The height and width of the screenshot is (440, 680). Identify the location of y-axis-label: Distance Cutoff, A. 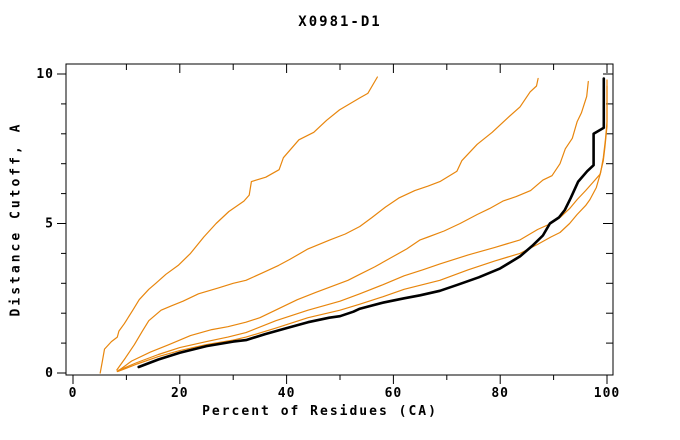
(16, 219).